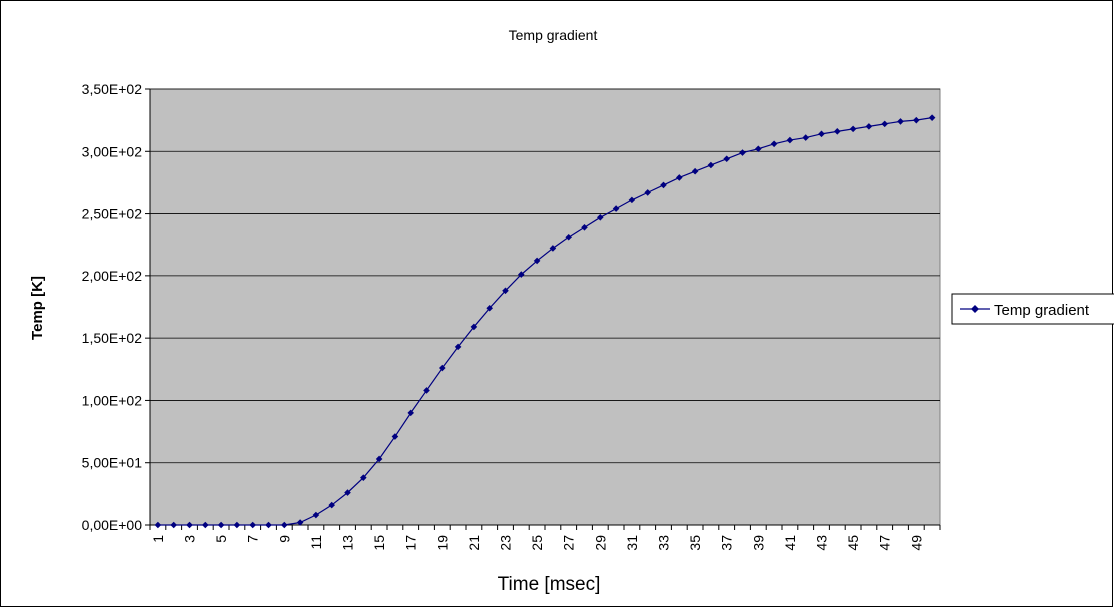 The width and height of the screenshot is (1114, 608). Describe the element at coordinates (853, 543) in the screenshot. I see `x-tick-label: 45` at that location.